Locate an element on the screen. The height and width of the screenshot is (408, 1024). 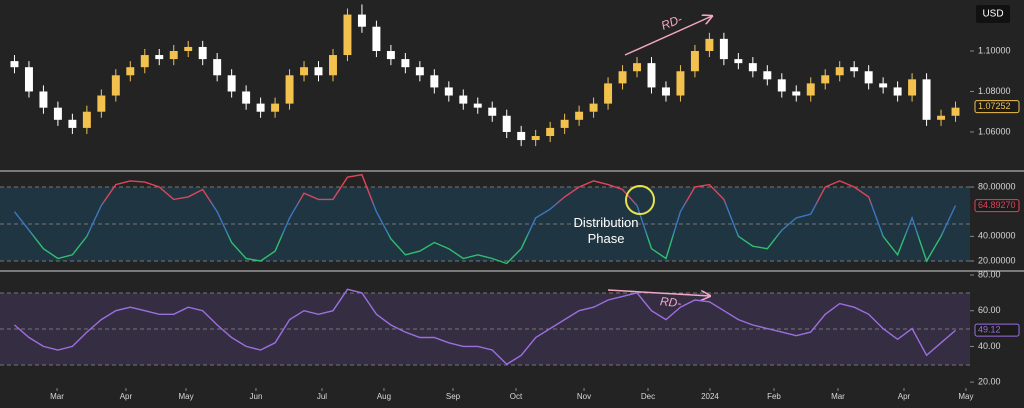
last-value-label: 64.89270 is located at coordinates (997, 205).